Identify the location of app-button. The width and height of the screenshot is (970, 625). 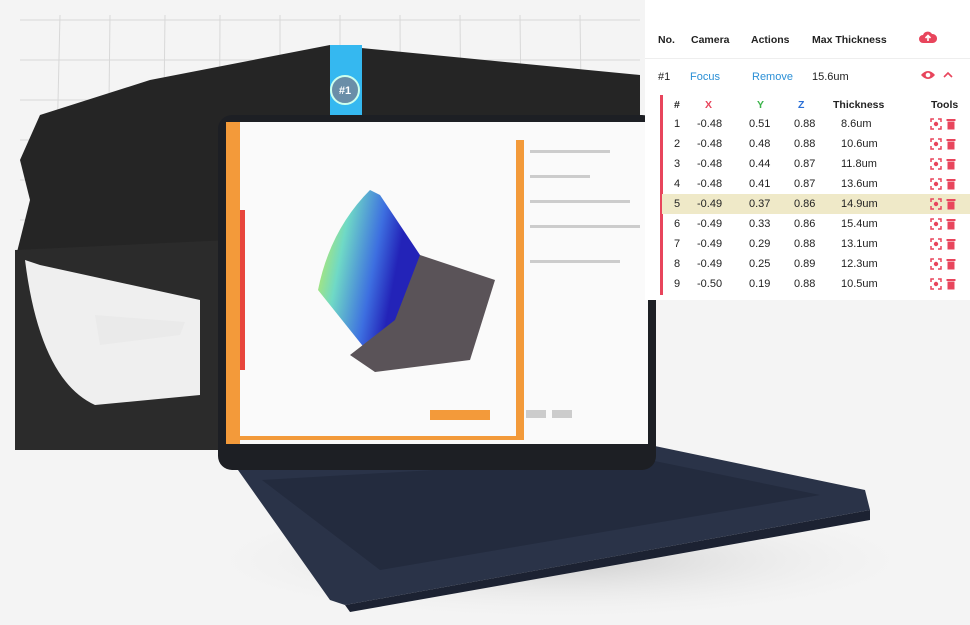
(460, 415).